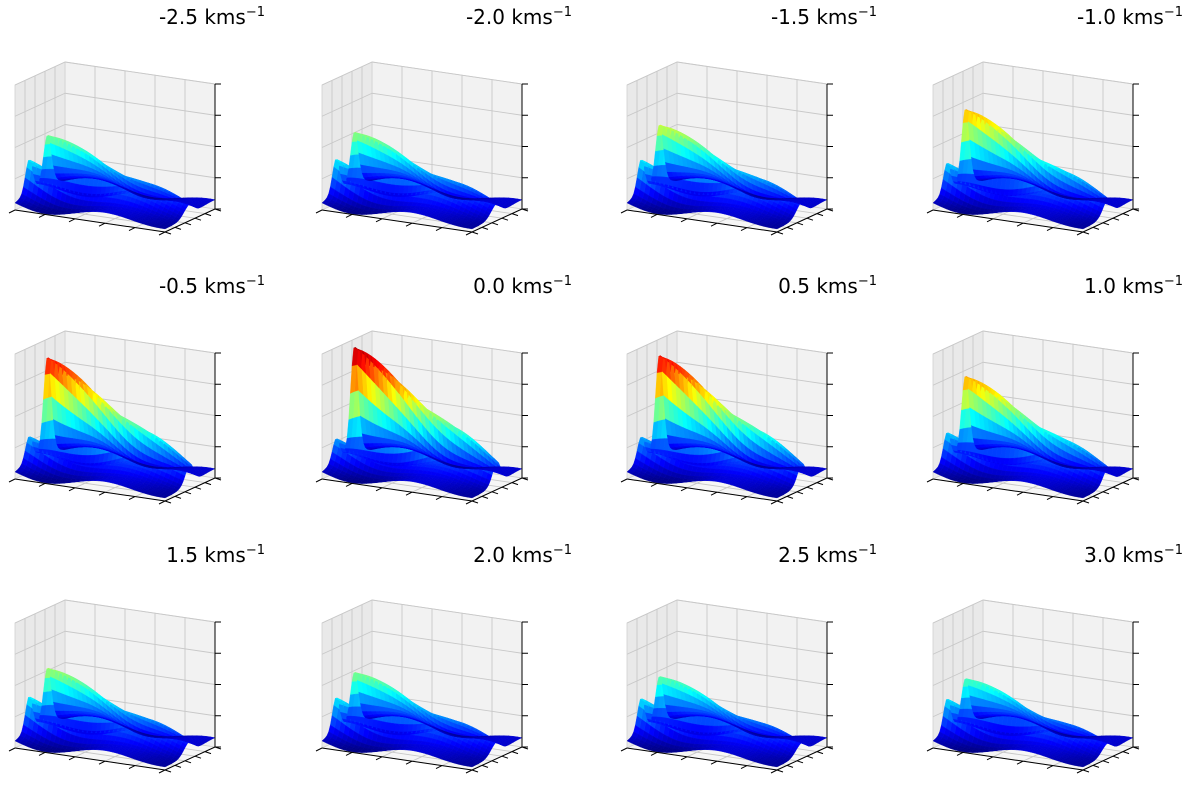 The height and width of the screenshot is (810, 1200). Describe the element at coordinates (827, 286) in the screenshot. I see `panel-title: 0.5 kms−1` at that location.